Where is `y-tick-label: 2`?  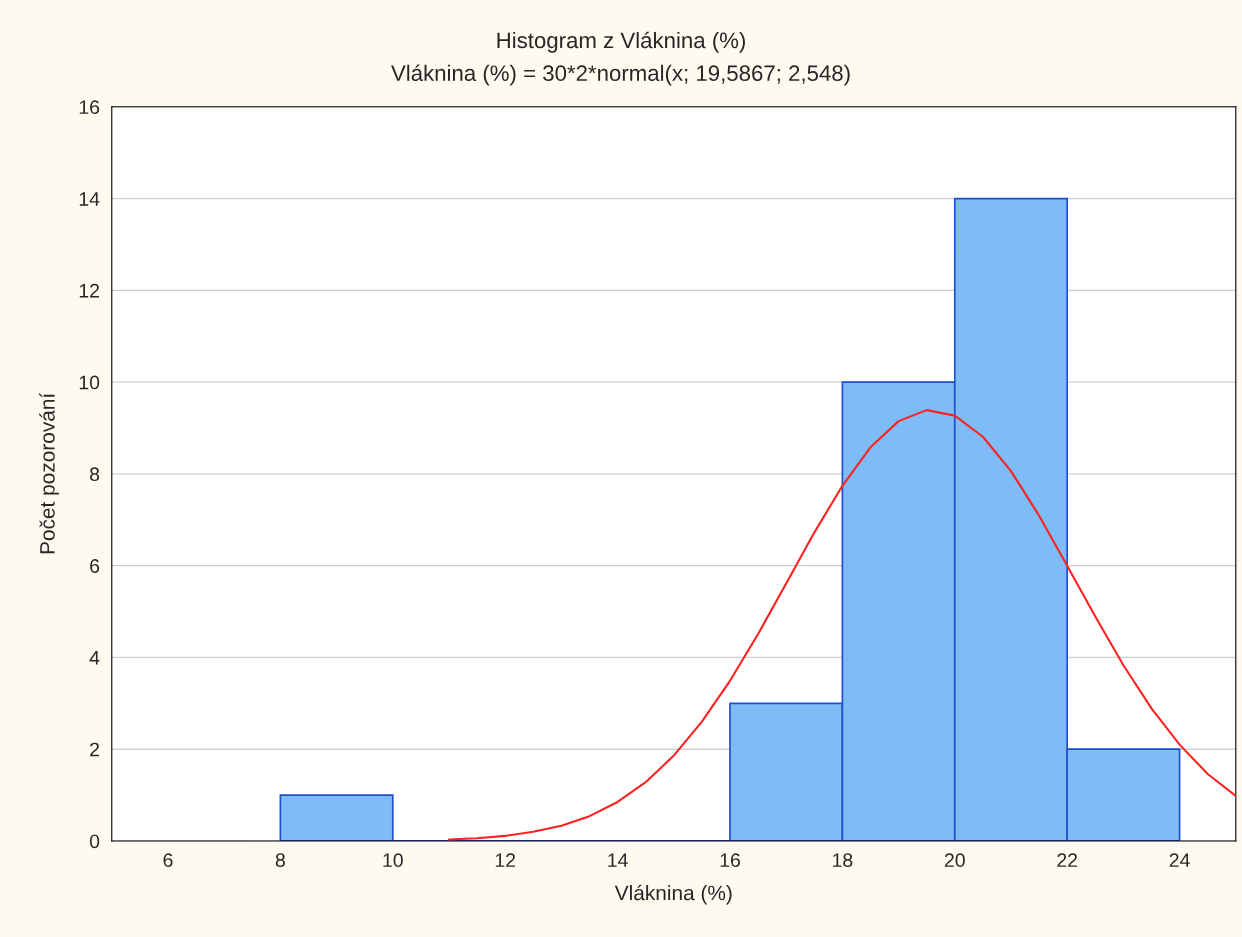
y-tick-label: 2 is located at coordinates (94, 749).